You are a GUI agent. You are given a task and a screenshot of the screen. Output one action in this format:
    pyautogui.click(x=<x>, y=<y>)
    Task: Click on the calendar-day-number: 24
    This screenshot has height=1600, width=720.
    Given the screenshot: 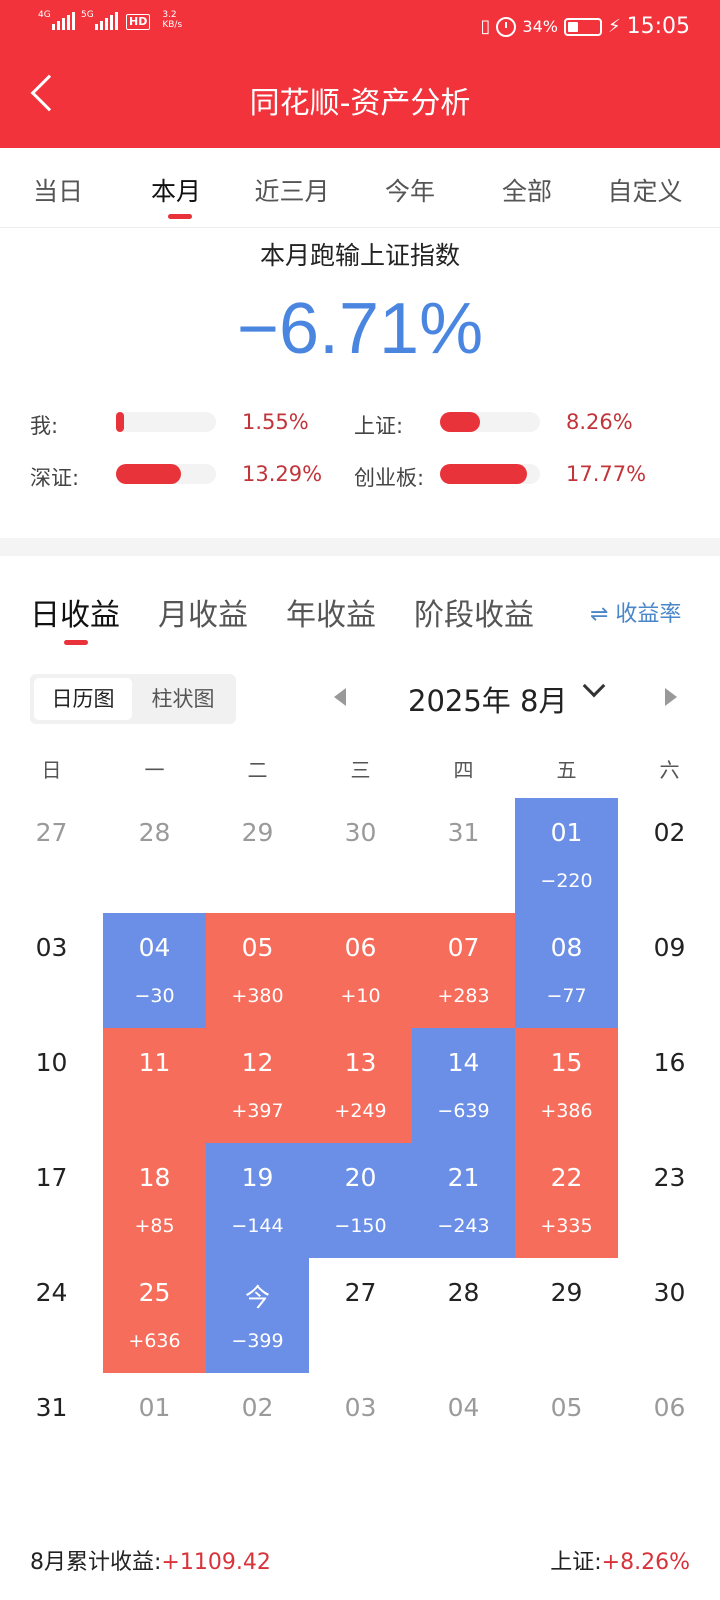 What is the action you would take?
    pyautogui.click(x=51, y=1292)
    